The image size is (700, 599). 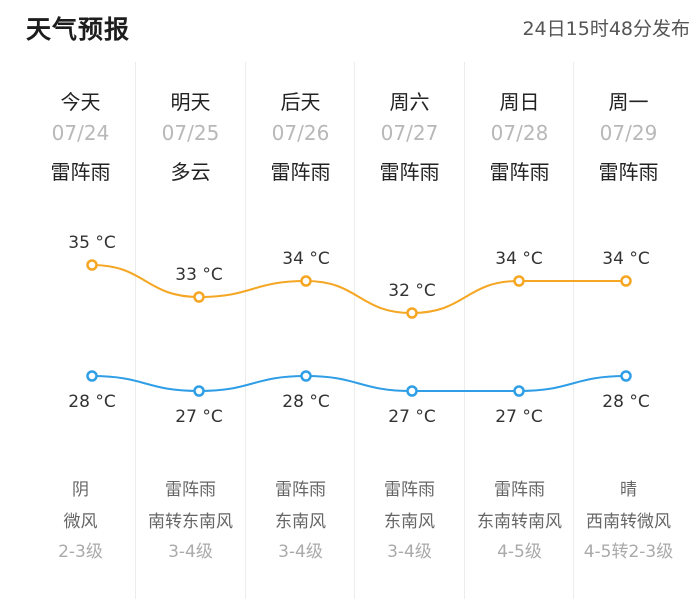 What do you see at coordinates (409, 330) in the screenshot?
I see `day-column-3: 周六 07/27 雷阵雨 雷阵雨 东南风 3-4级` at bounding box center [409, 330].